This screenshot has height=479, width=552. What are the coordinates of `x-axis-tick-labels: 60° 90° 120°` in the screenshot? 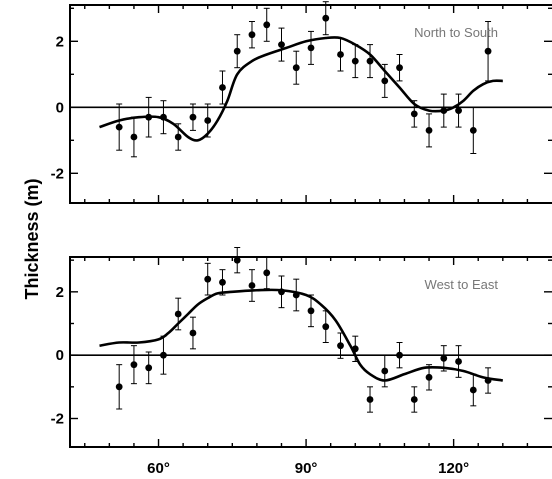 It's located at (308, 468).